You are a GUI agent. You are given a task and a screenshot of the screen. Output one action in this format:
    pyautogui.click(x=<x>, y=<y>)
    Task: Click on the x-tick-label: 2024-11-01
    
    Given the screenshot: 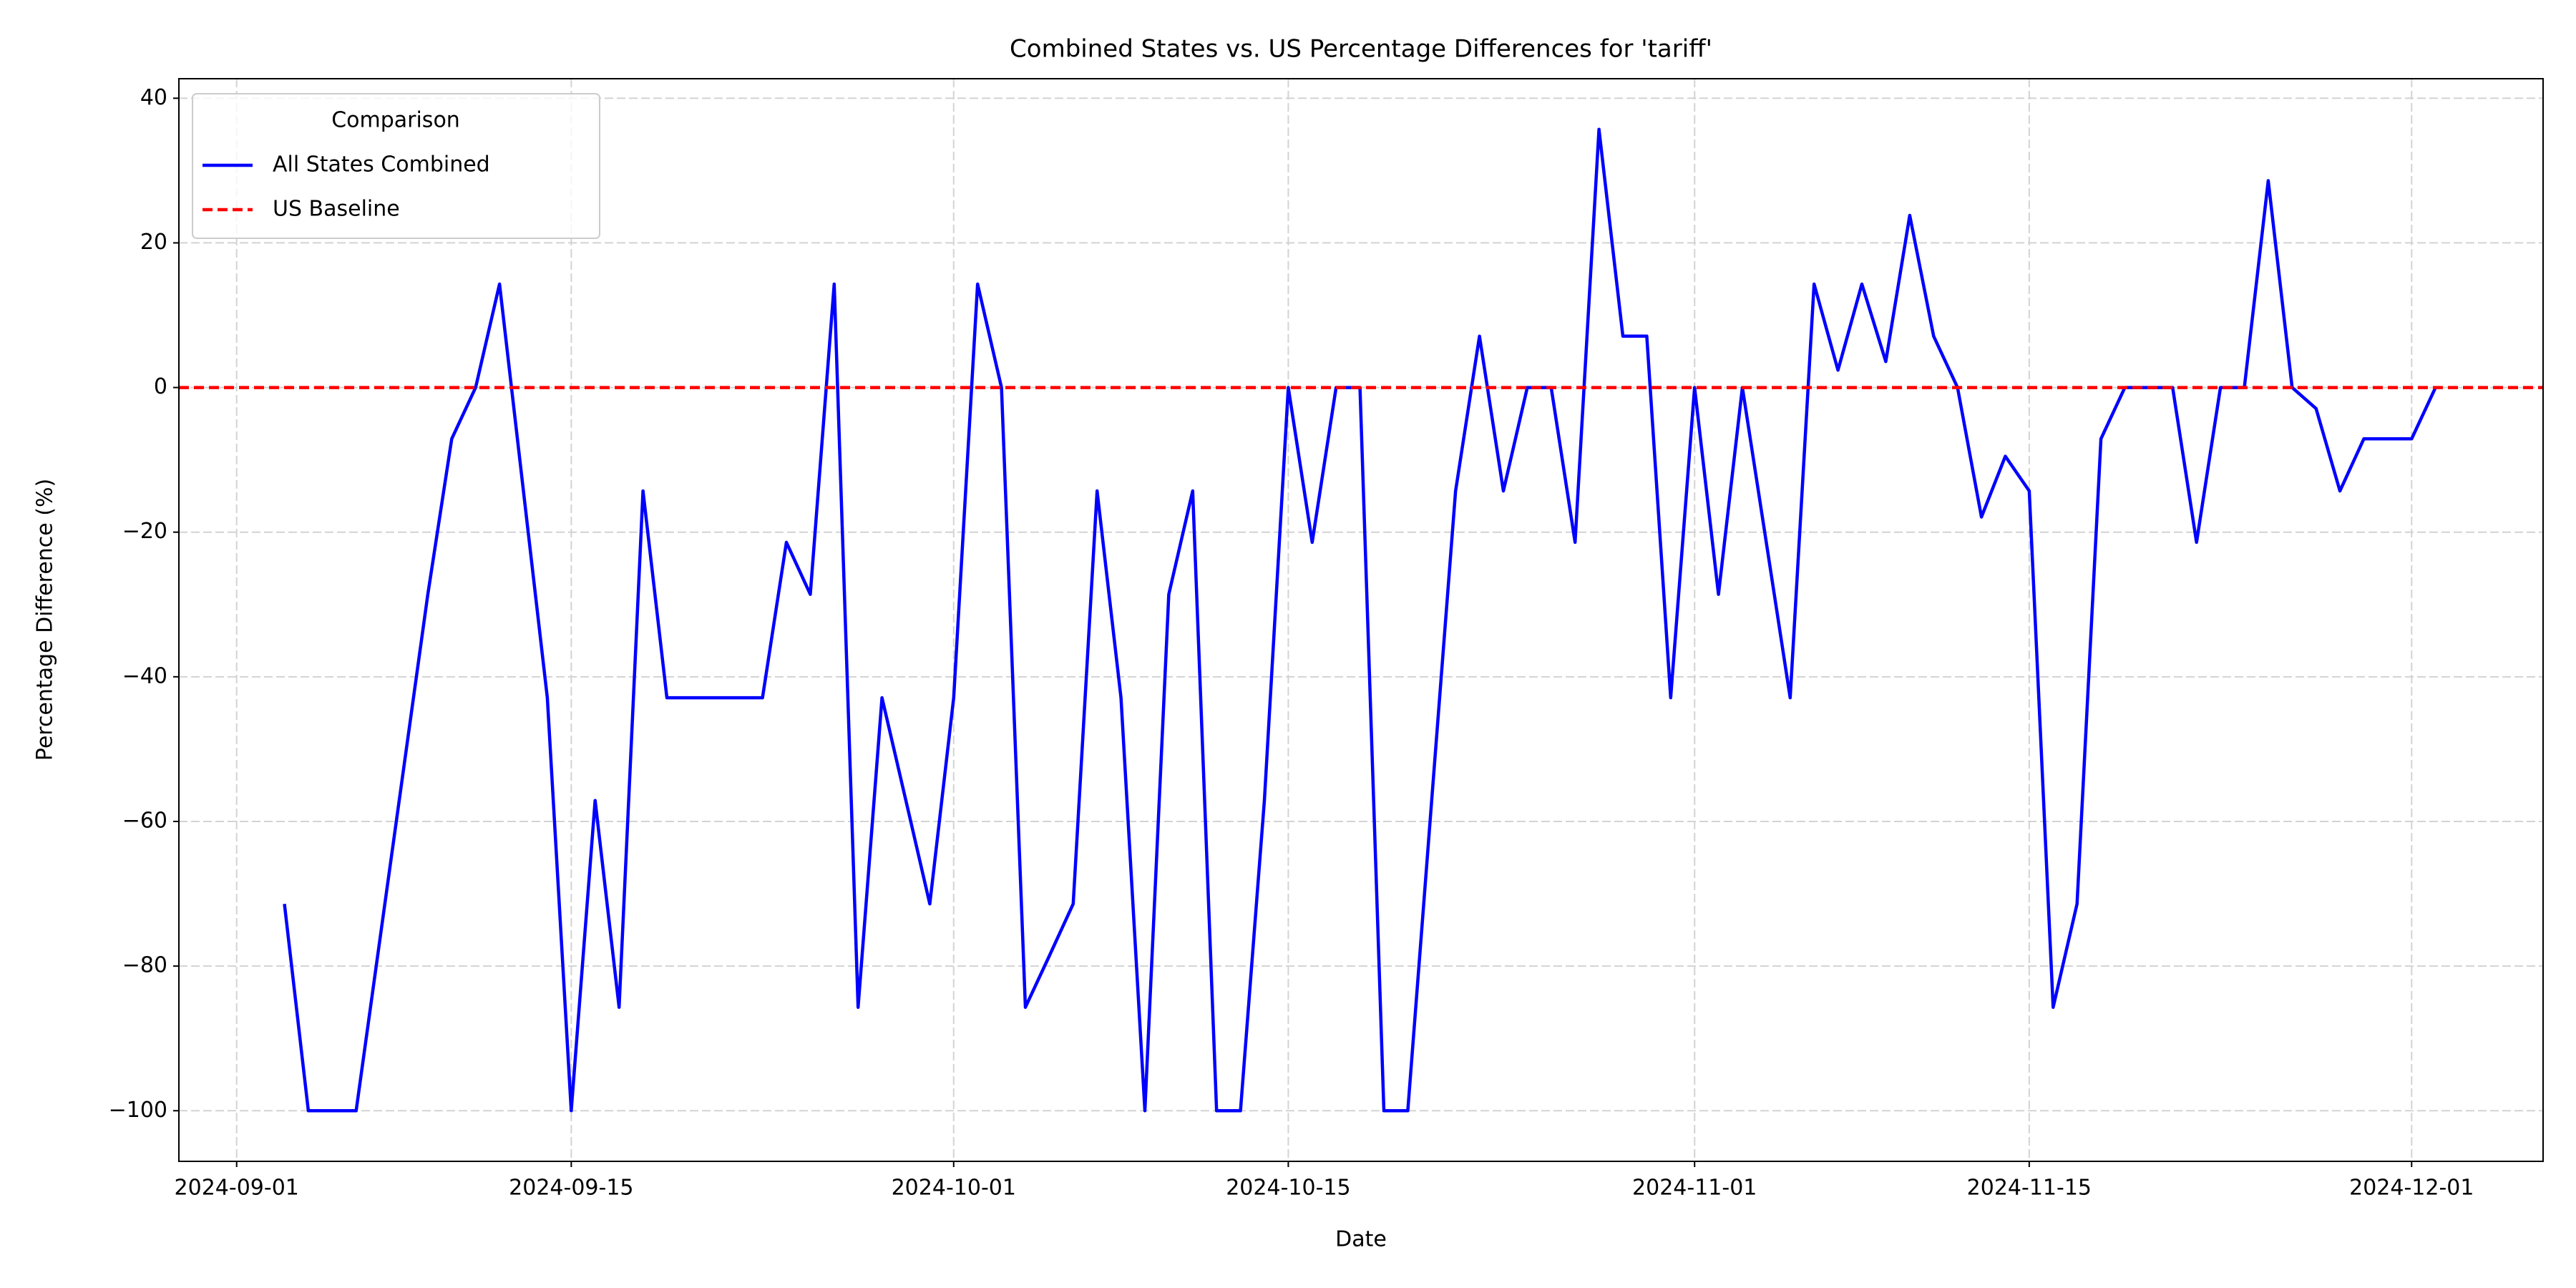 What is the action you would take?
    pyautogui.click(x=1694, y=1188)
    